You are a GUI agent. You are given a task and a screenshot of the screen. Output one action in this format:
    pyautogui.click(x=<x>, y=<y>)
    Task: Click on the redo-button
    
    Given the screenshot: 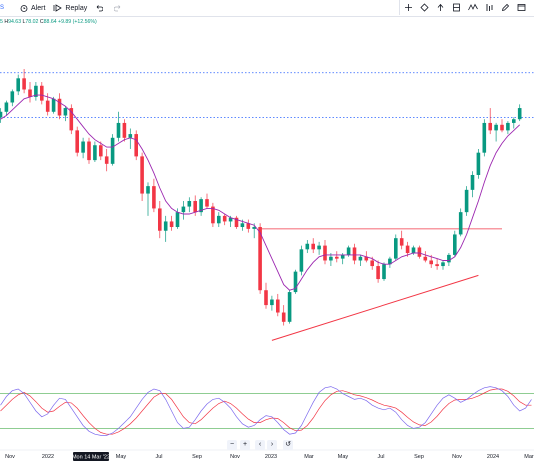 What is the action you would take?
    pyautogui.click(x=119, y=8)
    